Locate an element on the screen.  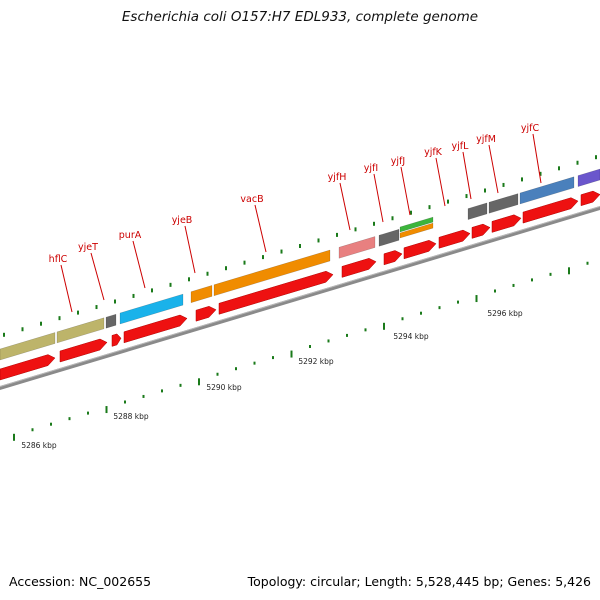
yjfL-bar is located at coordinates (477, 211).